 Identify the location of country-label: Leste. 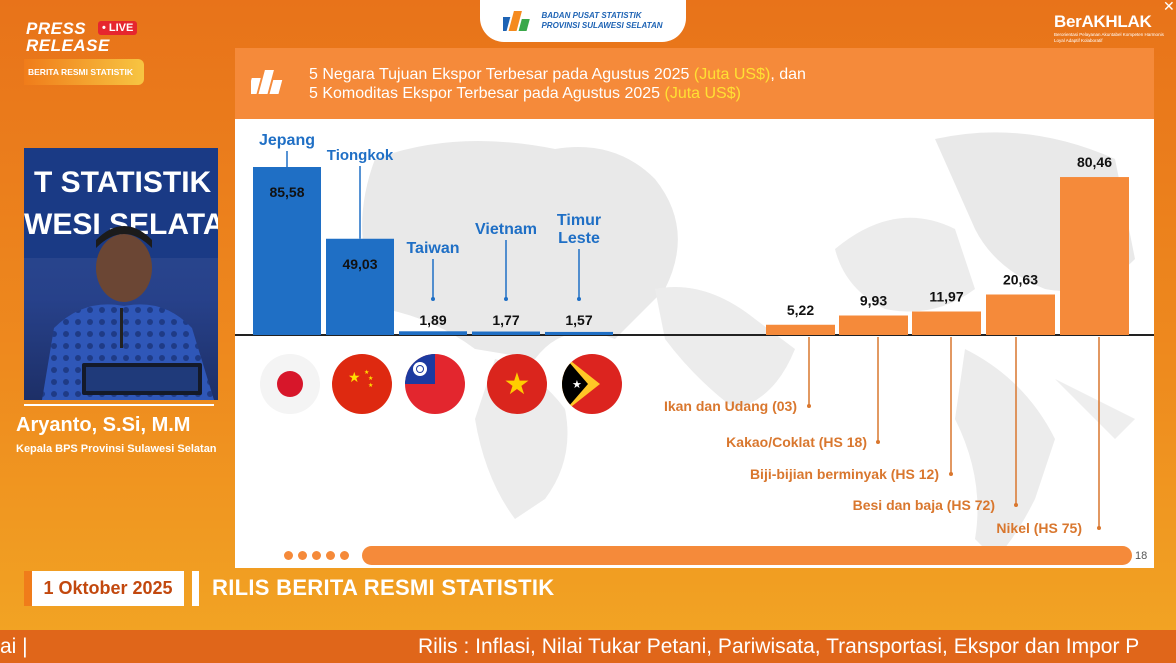
(579, 238).